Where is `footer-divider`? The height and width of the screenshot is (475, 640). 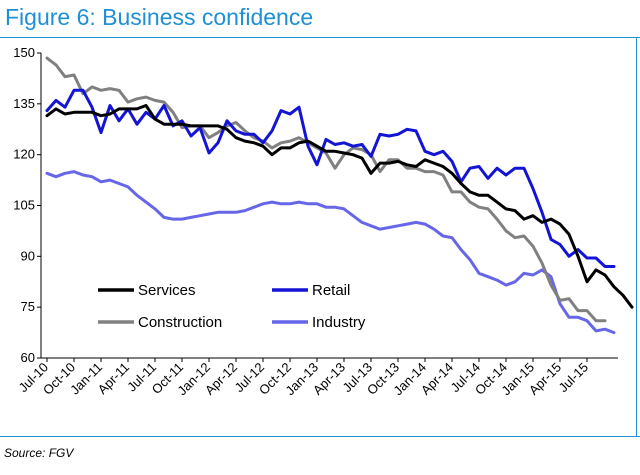 footer-divider is located at coordinates (320, 436).